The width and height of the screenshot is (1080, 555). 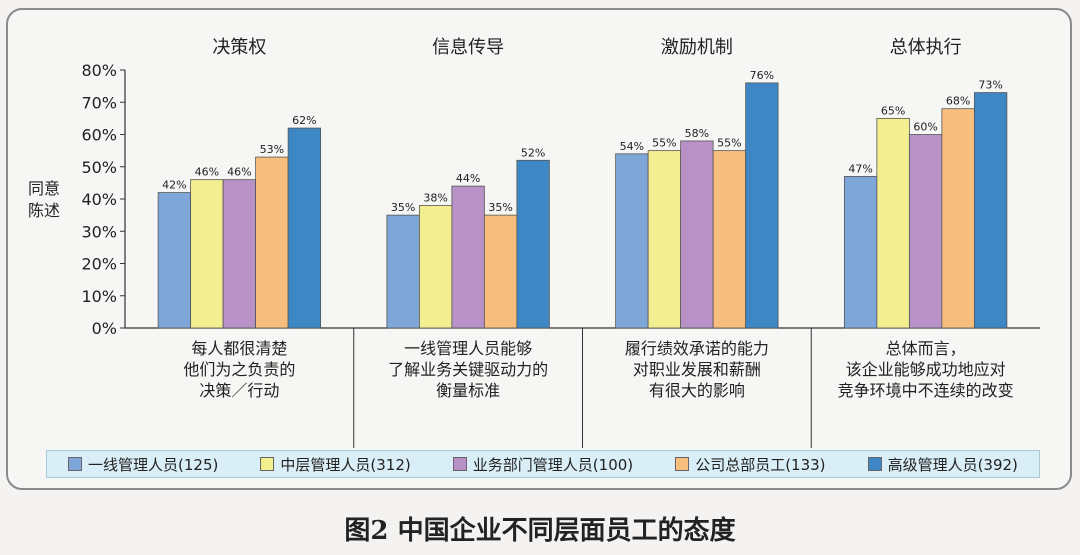 What do you see at coordinates (697, 369) in the screenshot?
I see `category-label-line: 对职业发展和薪酬` at bounding box center [697, 369].